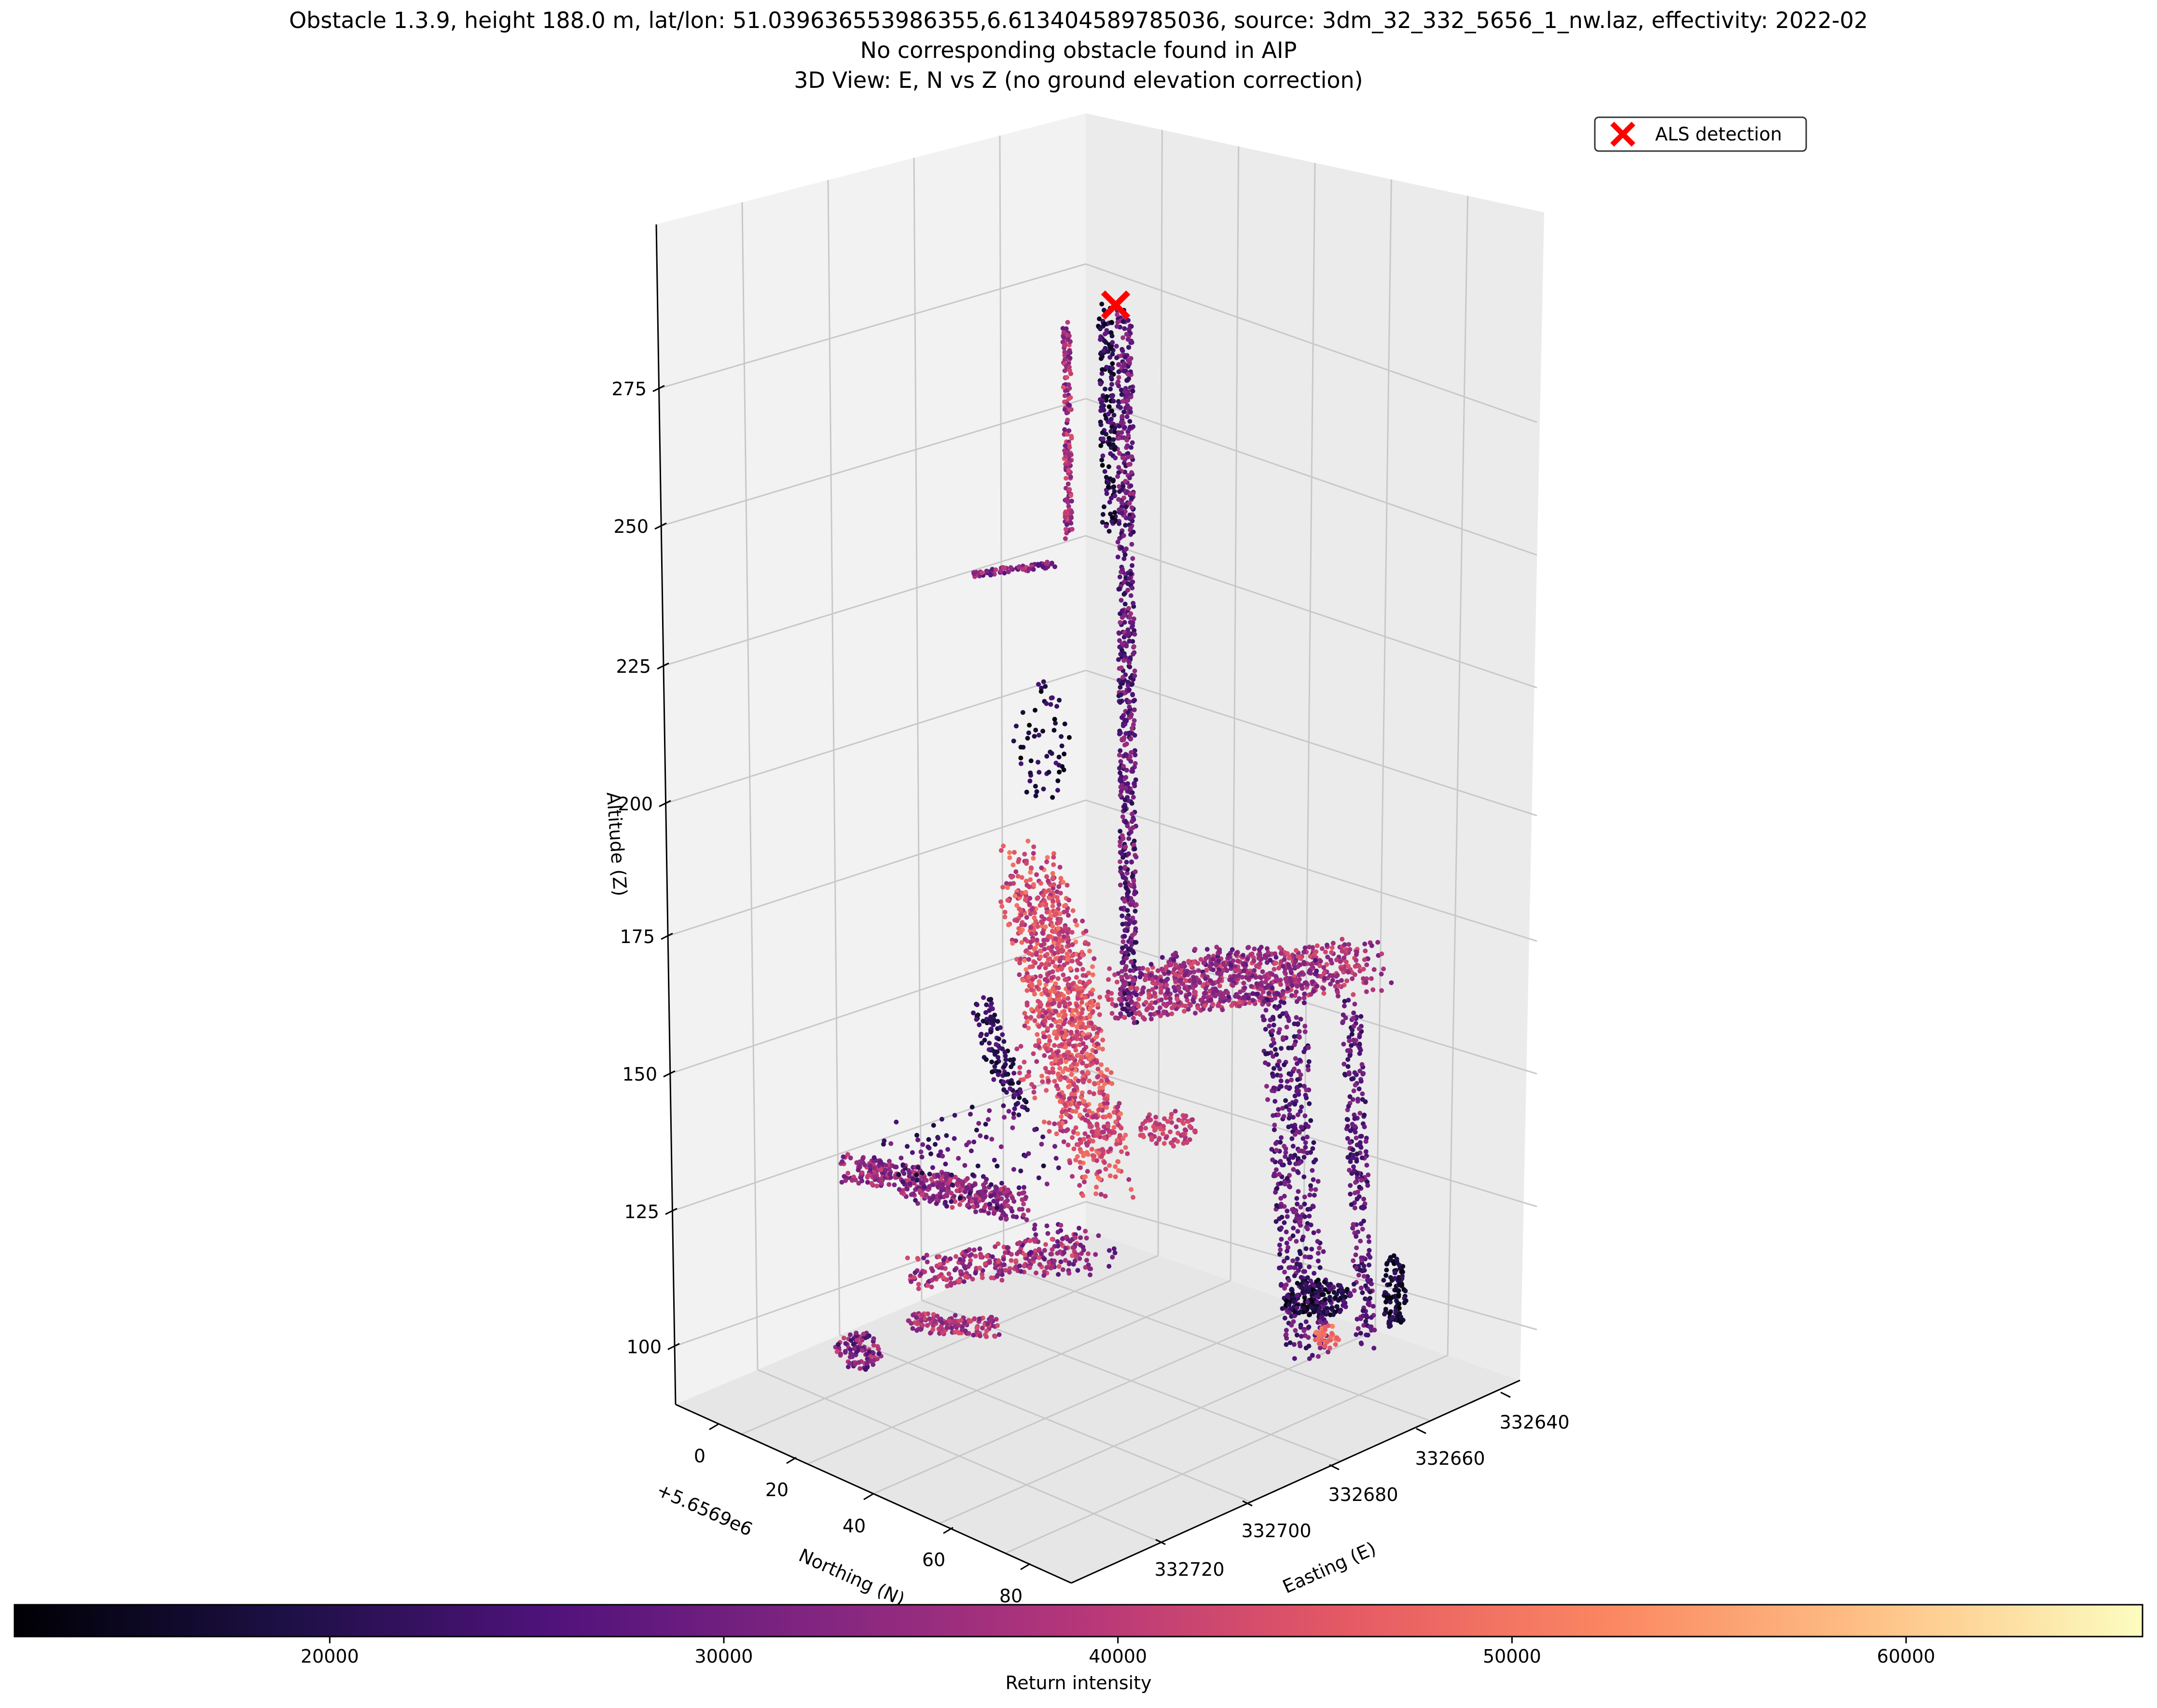  Describe the element at coordinates (1296, 1481) in the screenshot. I see `x-axis-line` at that location.